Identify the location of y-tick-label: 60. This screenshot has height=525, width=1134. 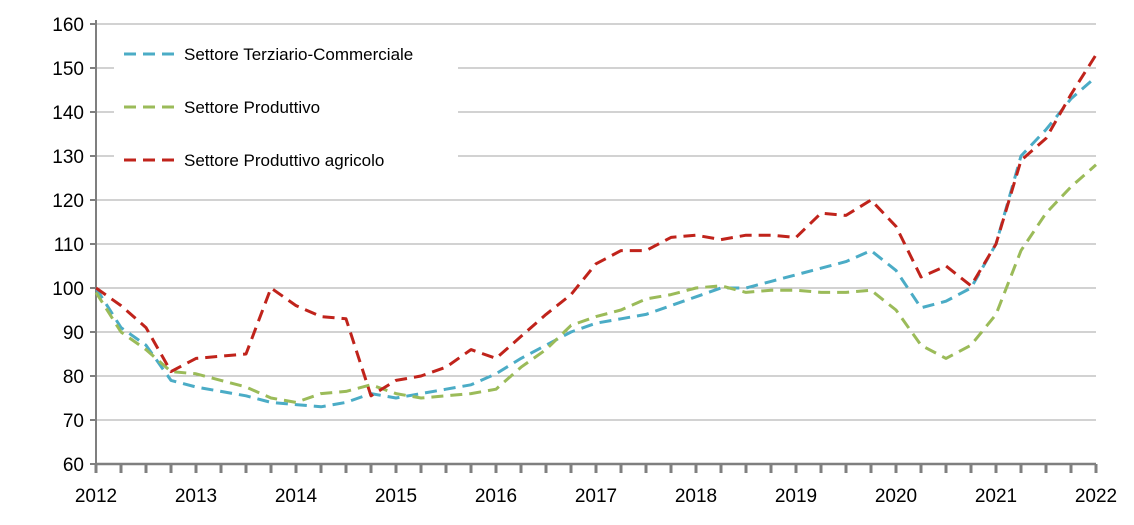
(73, 465).